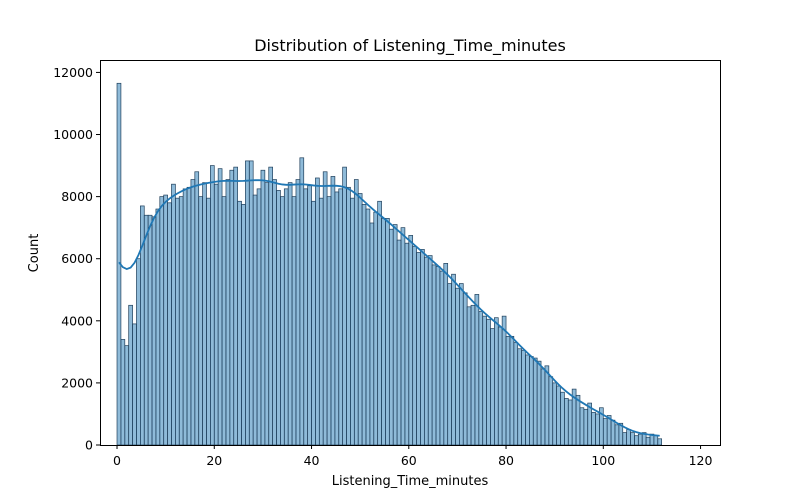 The height and width of the screenshot is (500, 800). I want to click on x-tick-label: 60, so click(409, 460).